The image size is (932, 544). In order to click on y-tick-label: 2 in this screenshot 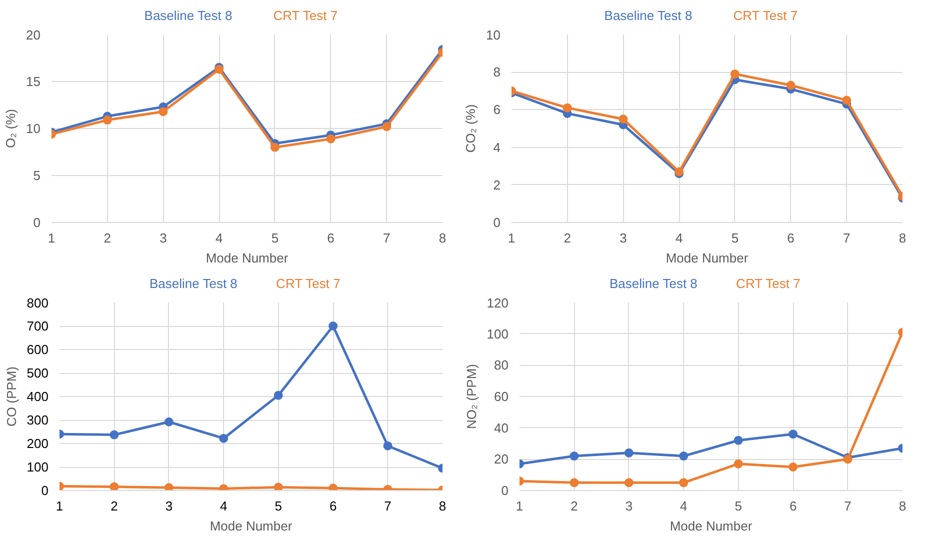, I will do `click(497, 184)`.